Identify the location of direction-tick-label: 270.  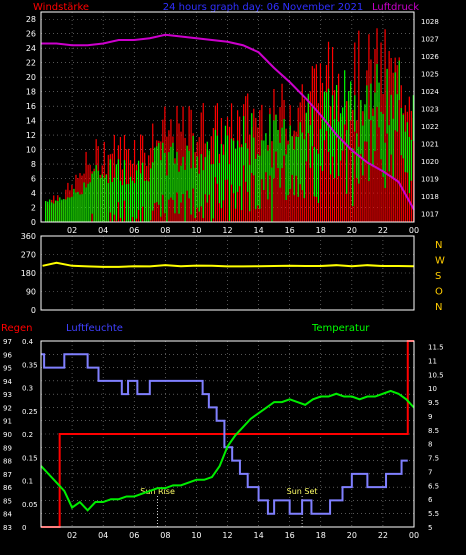
(28, 255).